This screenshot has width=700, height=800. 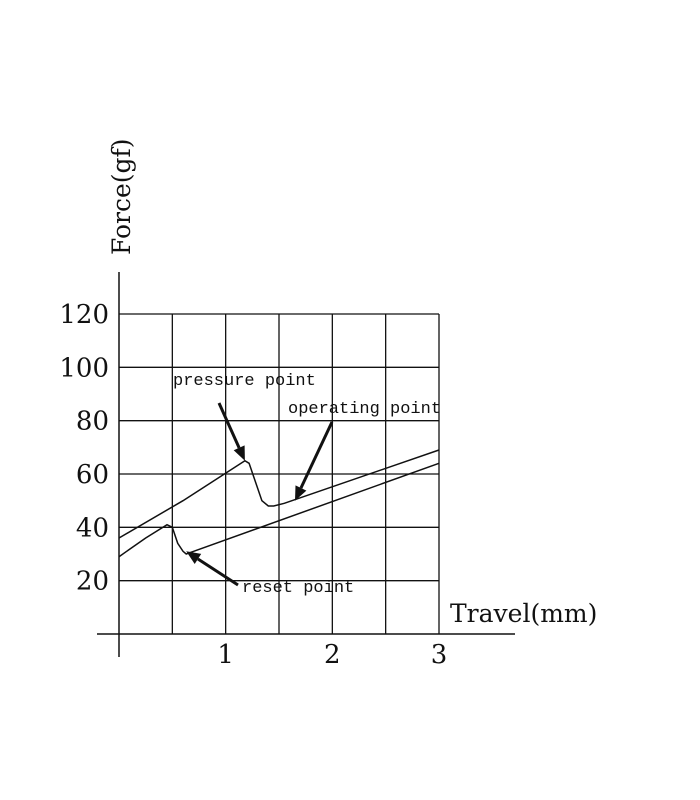 What do you see at coordinates (298, 588) in the screenshot?
I see `annotation-label: reset point` at bounding box center [298, 588].